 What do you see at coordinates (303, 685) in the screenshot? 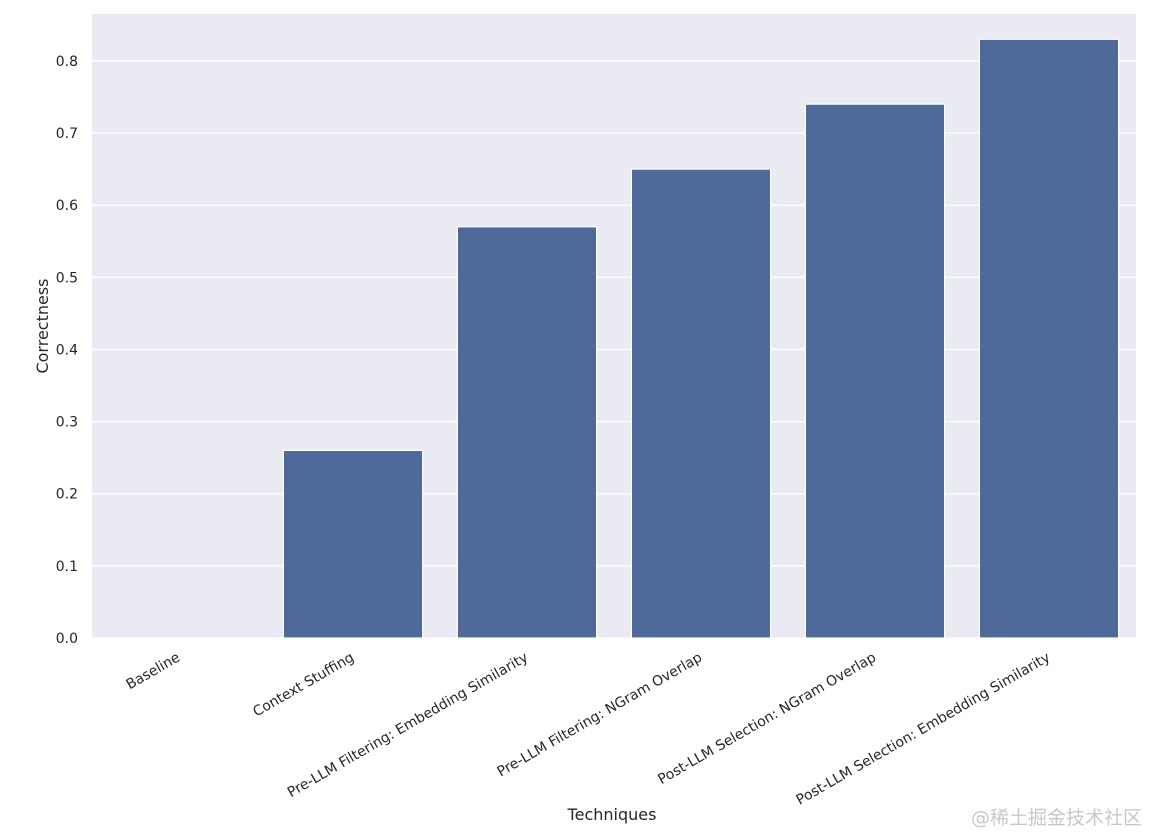
I see `x-tick-label: Context Stuffing` at bounding box center [303, 685].